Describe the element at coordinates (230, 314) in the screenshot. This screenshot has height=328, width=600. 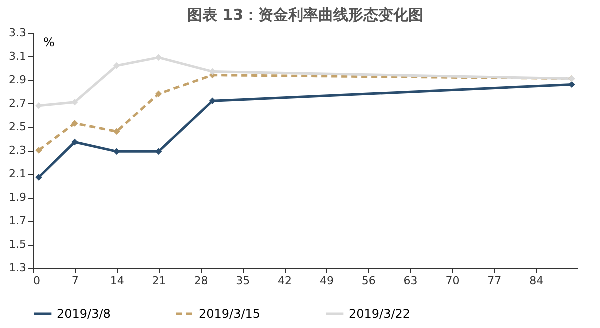
I see `legend-label: 2019/3/15` at that location.